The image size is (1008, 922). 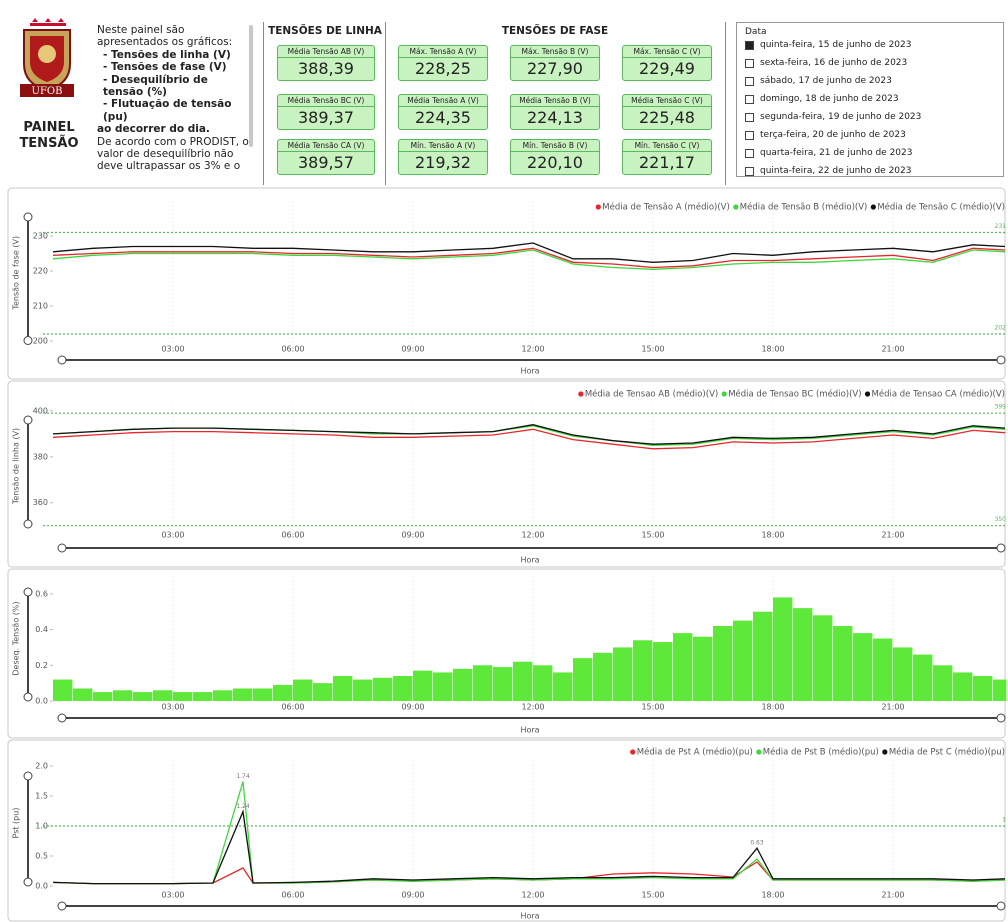 I want to click on kpi-card: Máx. Tensão B (V) 227,90, so click(x=555, y=63).